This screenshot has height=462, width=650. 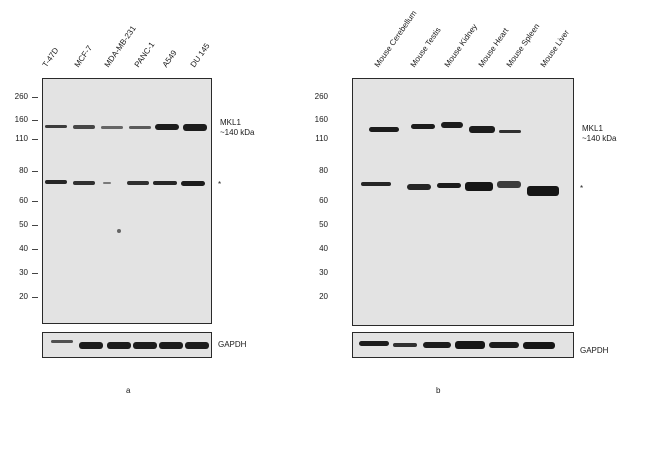 What do you see at coordinates (128, 390) in the screenshot?
I see `panel-letter-a: a` at bounding box center [128, 390].